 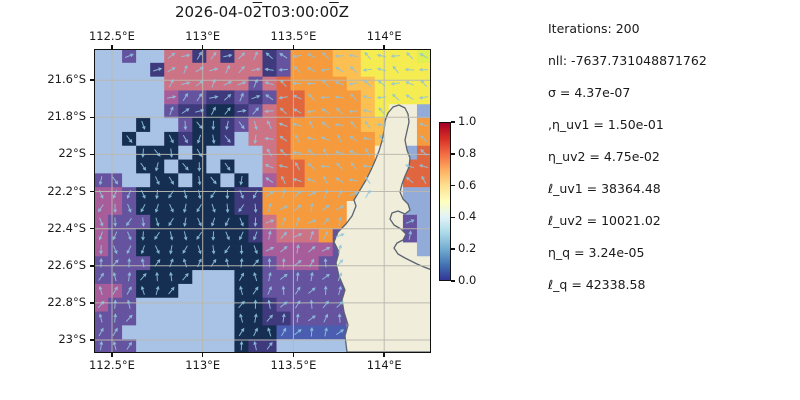 What do you see at coordinates (596, 252) in the screenshot?
I see `stat-line: η_q = 3.24e-05` at bounding box center [596, 252].